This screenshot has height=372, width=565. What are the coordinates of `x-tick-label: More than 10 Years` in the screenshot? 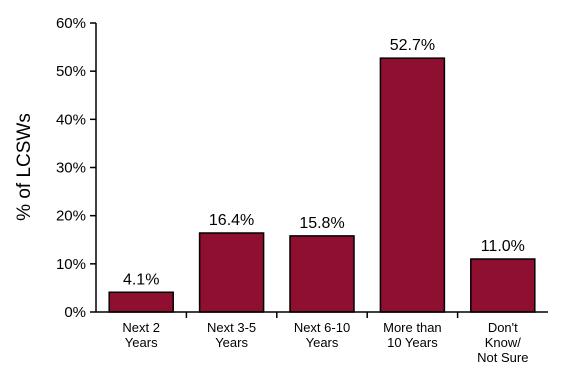 It's located at (412, 335).